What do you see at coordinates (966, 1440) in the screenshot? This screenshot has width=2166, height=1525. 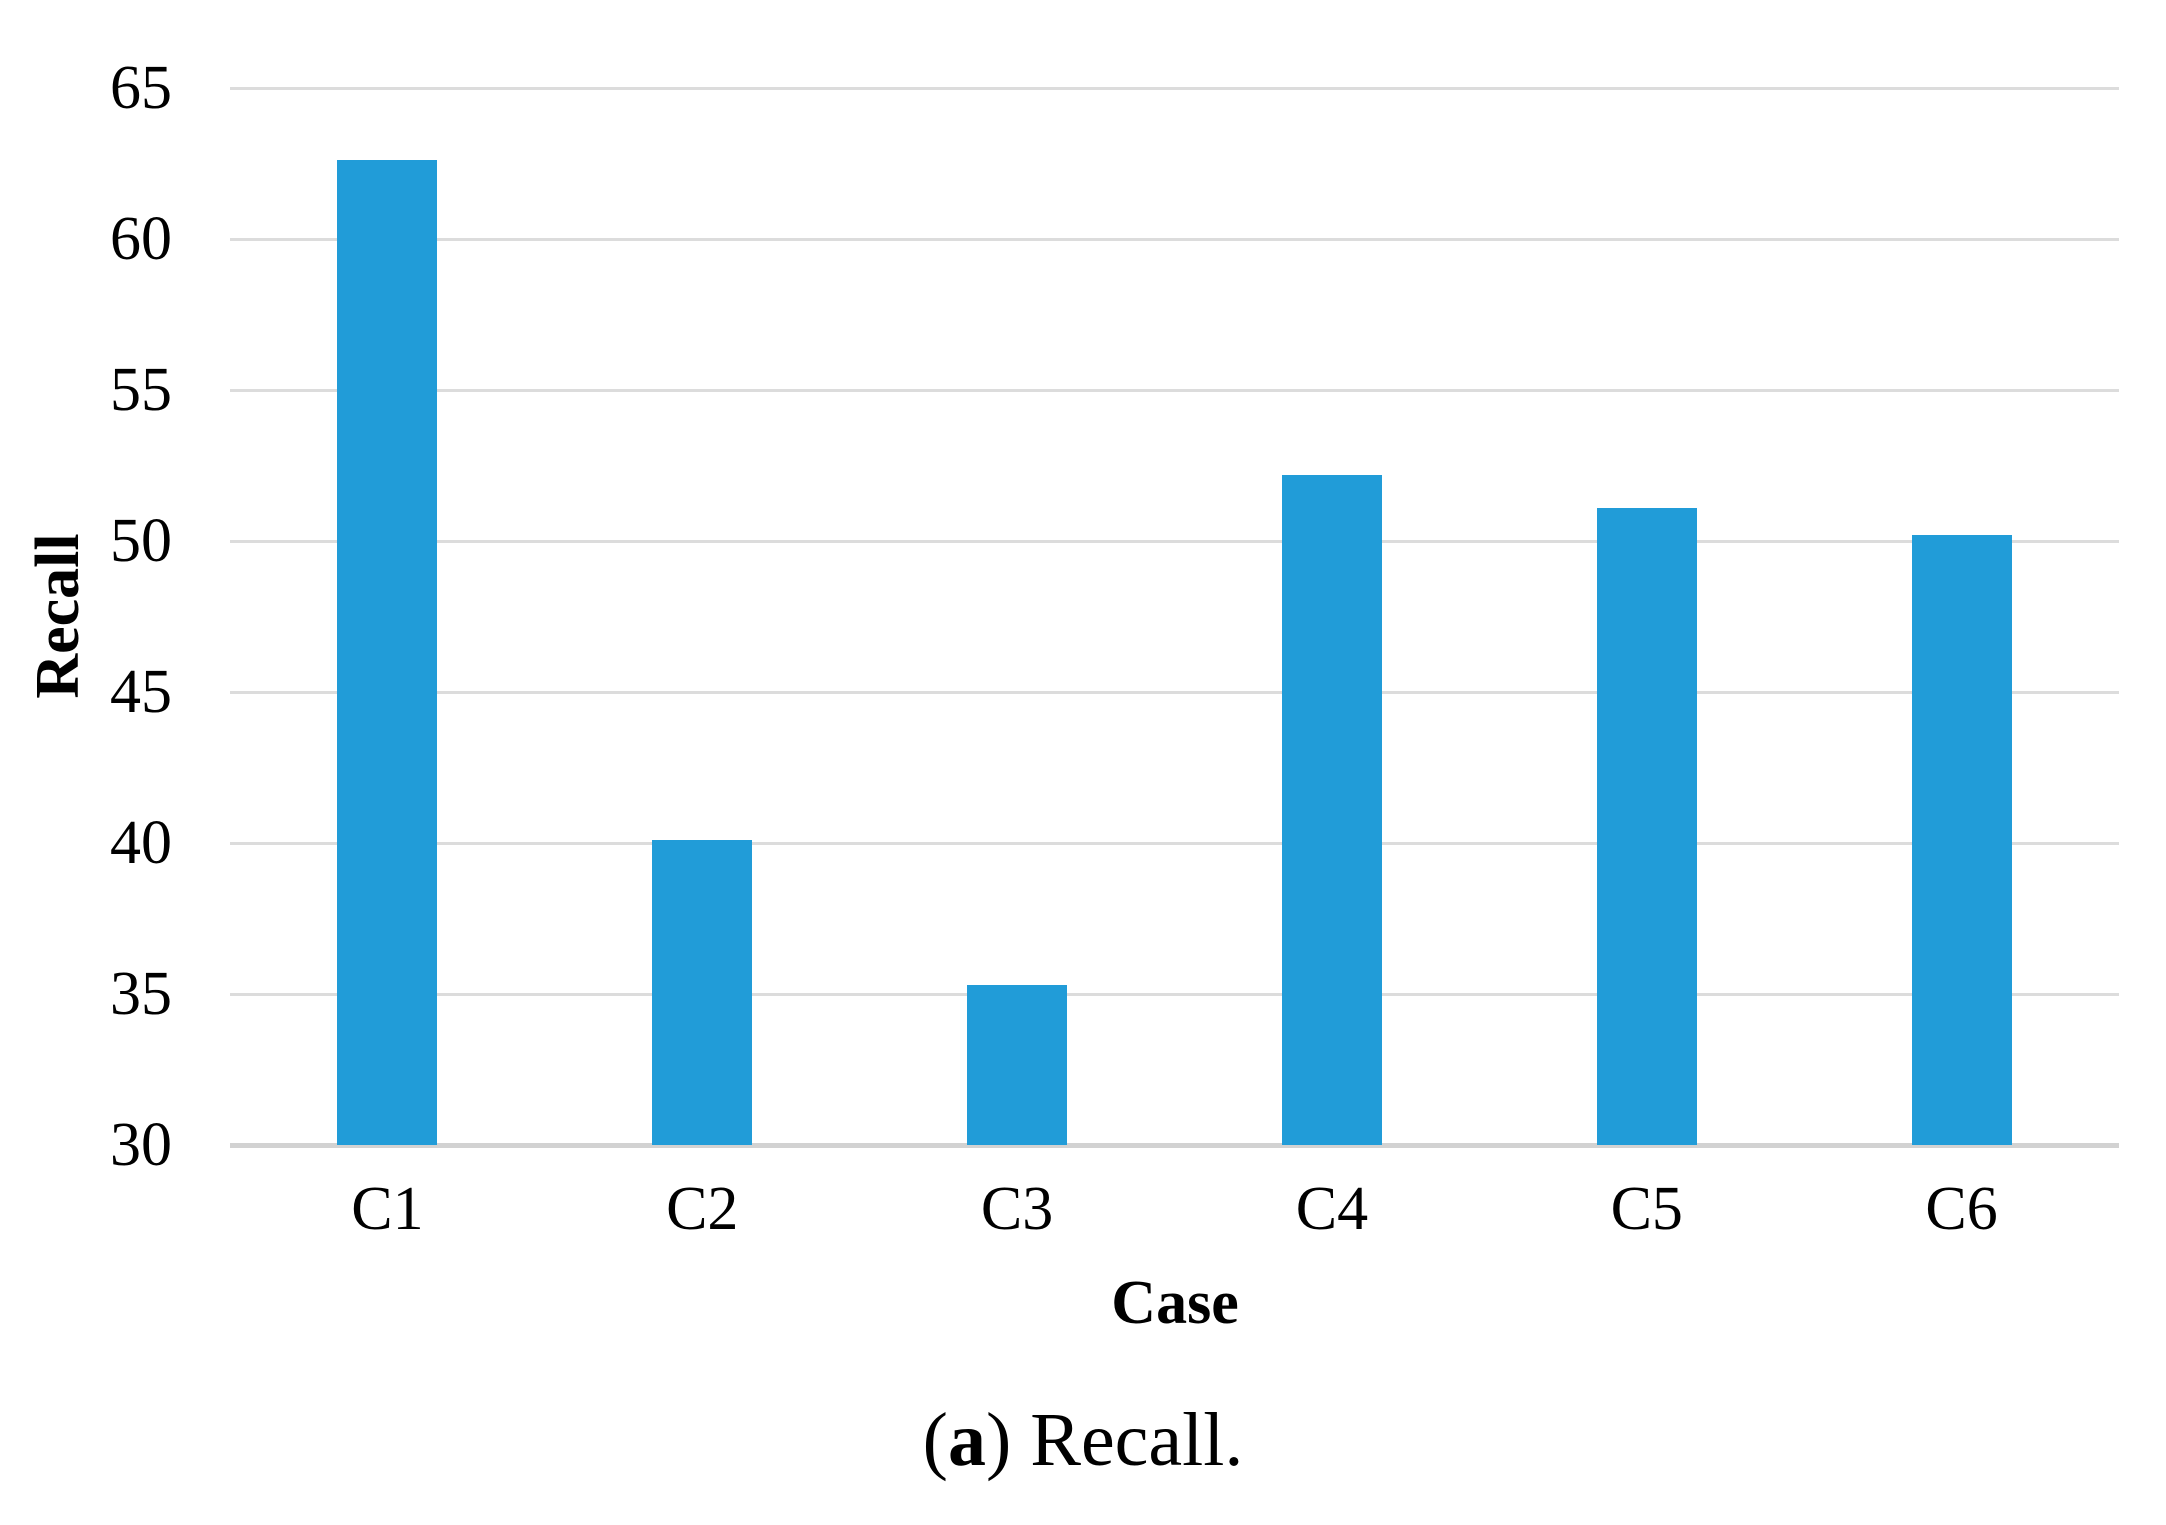 I see `caption-panel-letter: a` at bounding box center [966, 1440].